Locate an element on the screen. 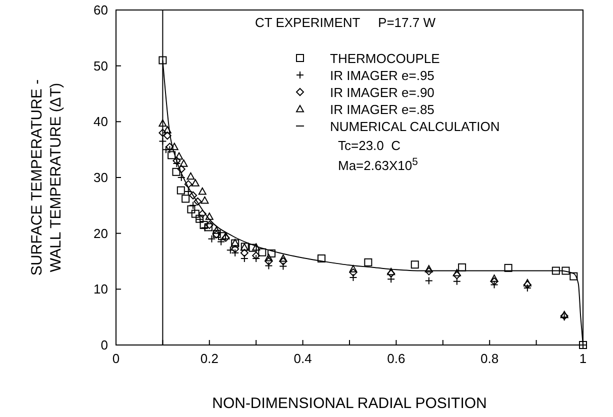 Image resolution: width=613 pixels, height=417 pixels. y-axis-title: SURFACE TEMPERATURE - WALL TEMPERATURE (ΔT) is located at coordinates (46, 177).